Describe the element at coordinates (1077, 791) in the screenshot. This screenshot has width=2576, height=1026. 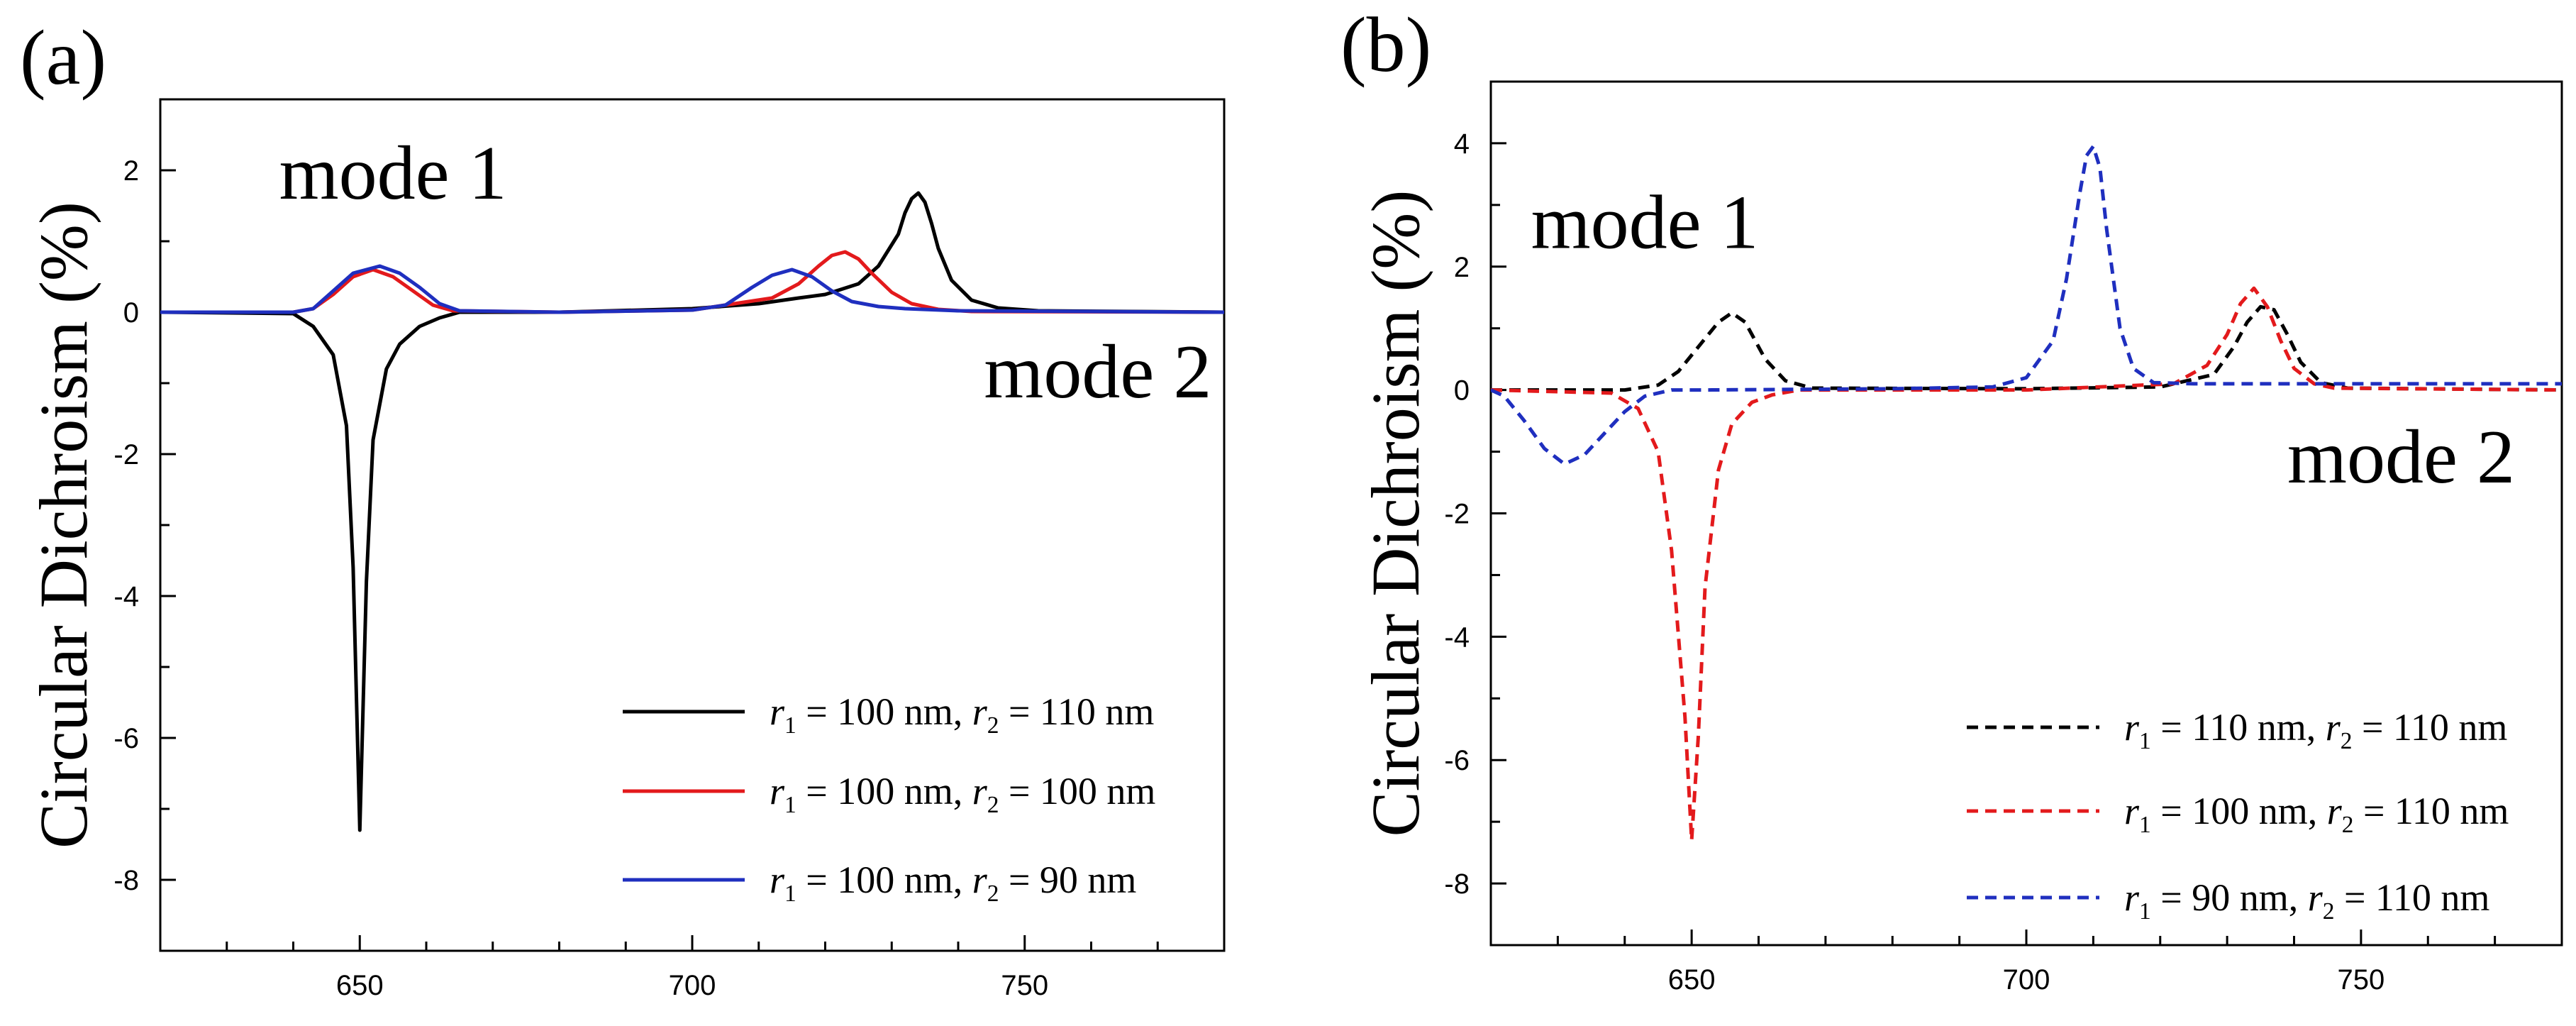
I see `legend-text: = 100 nm` at that location.